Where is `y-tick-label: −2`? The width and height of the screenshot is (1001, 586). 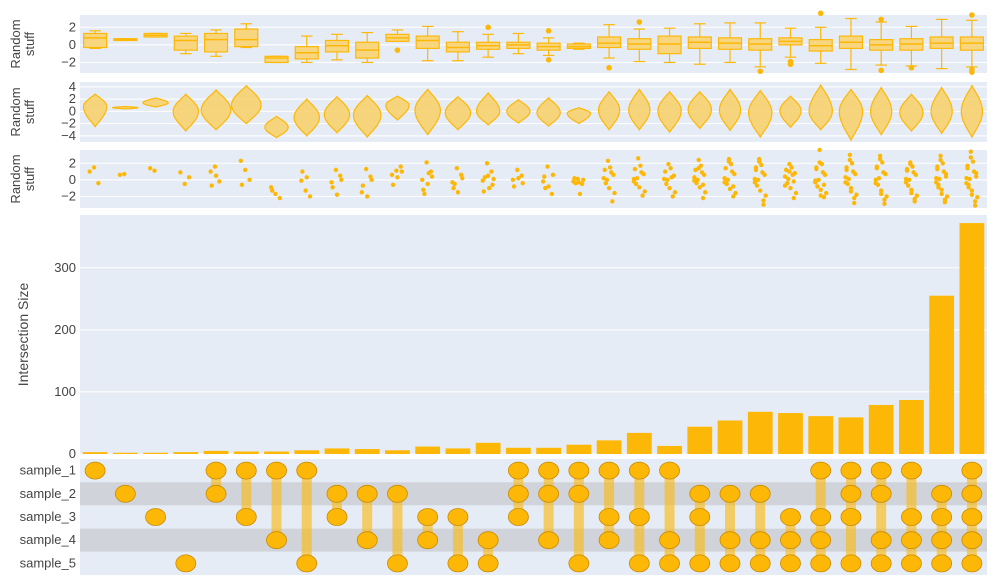 y-tick-label: −2 is located at coordinates (68, 123).